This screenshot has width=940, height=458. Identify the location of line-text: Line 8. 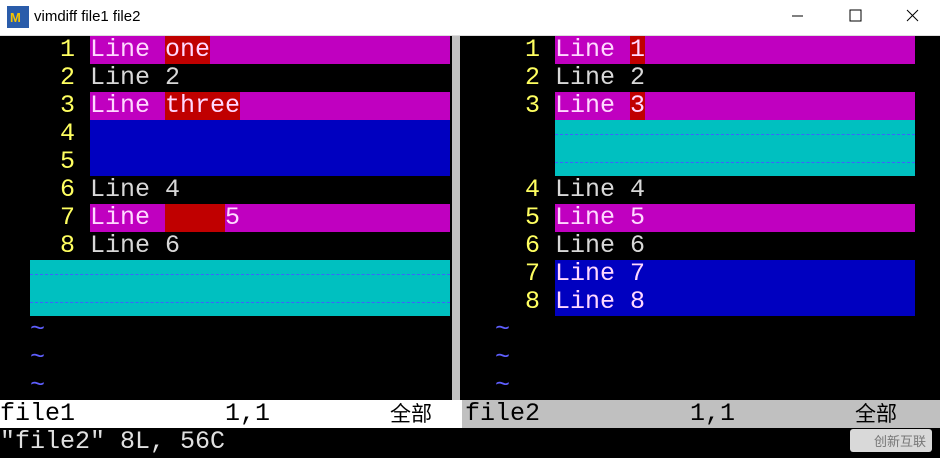
(600, 301).